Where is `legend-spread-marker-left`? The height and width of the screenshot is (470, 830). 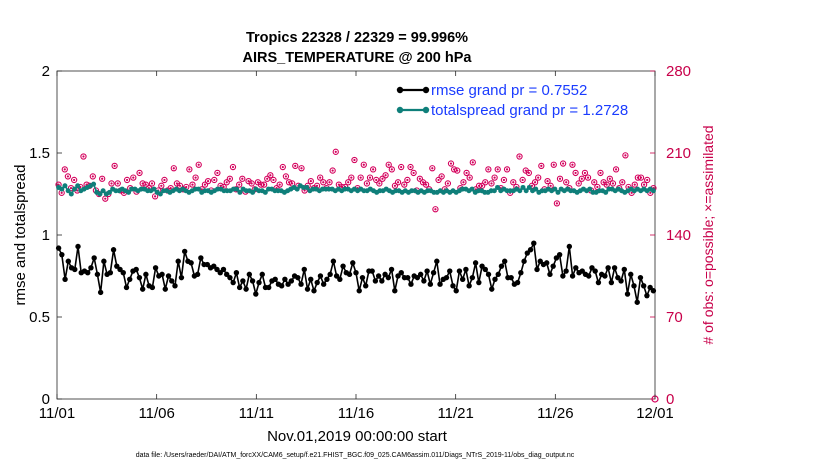 legend-spread-marker-left is located at coordinates (400, 110).